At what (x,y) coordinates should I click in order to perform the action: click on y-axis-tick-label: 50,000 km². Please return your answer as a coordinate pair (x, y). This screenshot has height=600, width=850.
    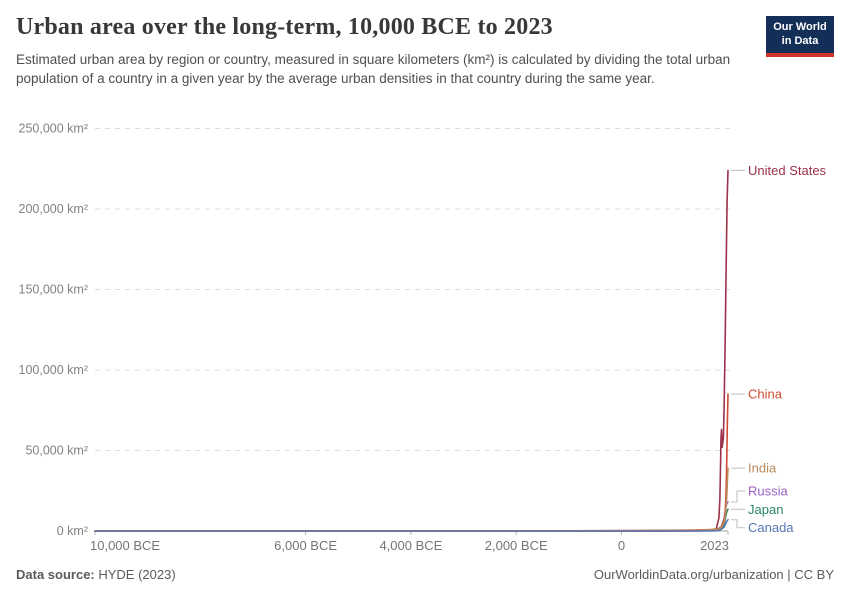
    Looking at the image, I should click on (56, 451).